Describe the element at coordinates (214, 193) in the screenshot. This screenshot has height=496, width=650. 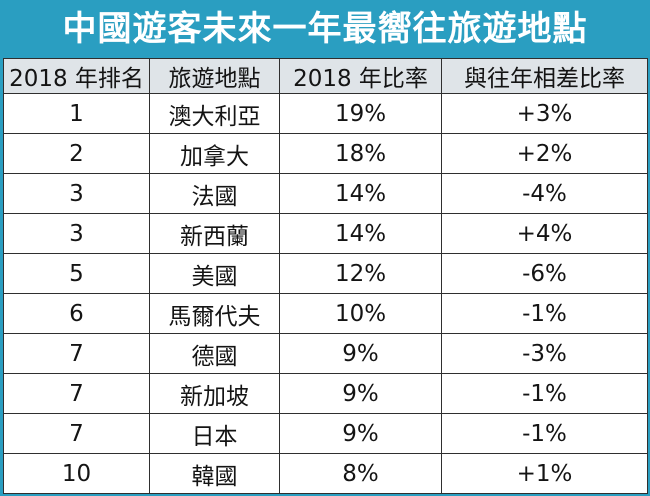
I see `destination-cell: 法國` at that location.